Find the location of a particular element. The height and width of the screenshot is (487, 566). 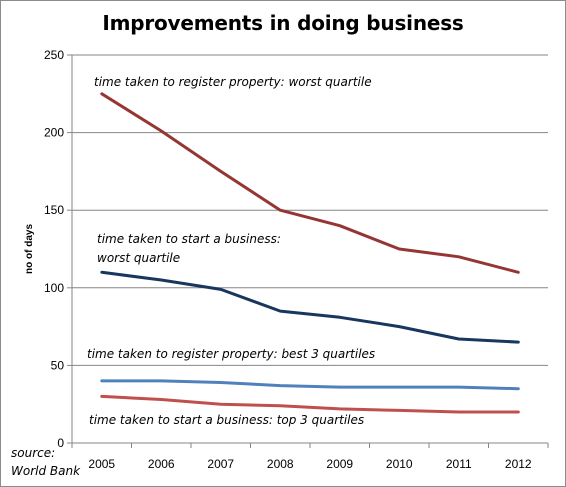

y-tick-label: 150 is located at coordinates (54, 210).